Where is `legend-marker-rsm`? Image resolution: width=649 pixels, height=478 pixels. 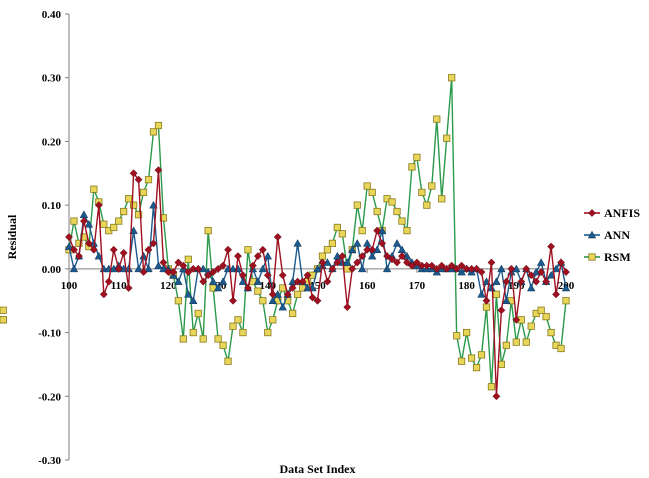 legend-marker-rsm is located at coordinates (592, 257).